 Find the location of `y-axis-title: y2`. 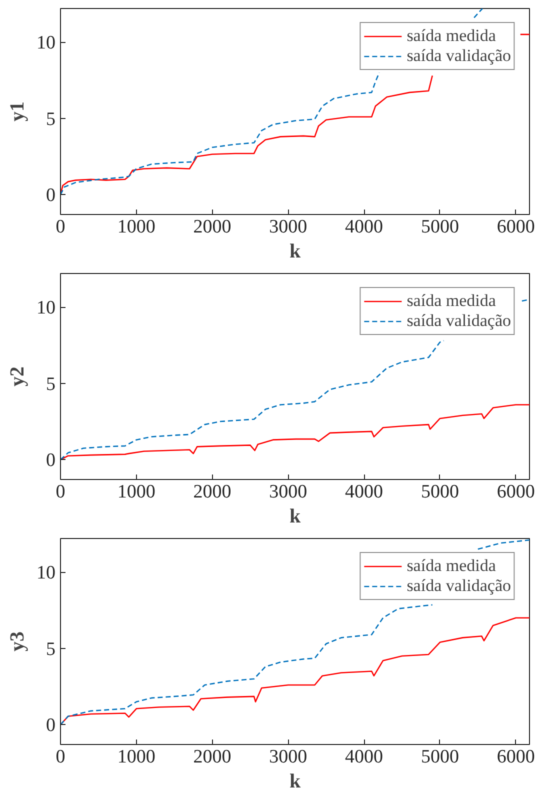

y-axis-title: y2 is located at coordinates (17, 376).